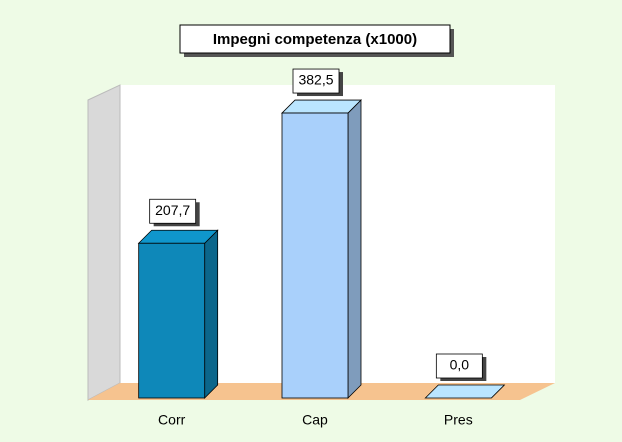 The height and width of the screenshot is (442, 622). What do you see at coordinates (315, 420) in the screenshot?
I see `x-tick-label: Cap` at bounding box center [315, 420].